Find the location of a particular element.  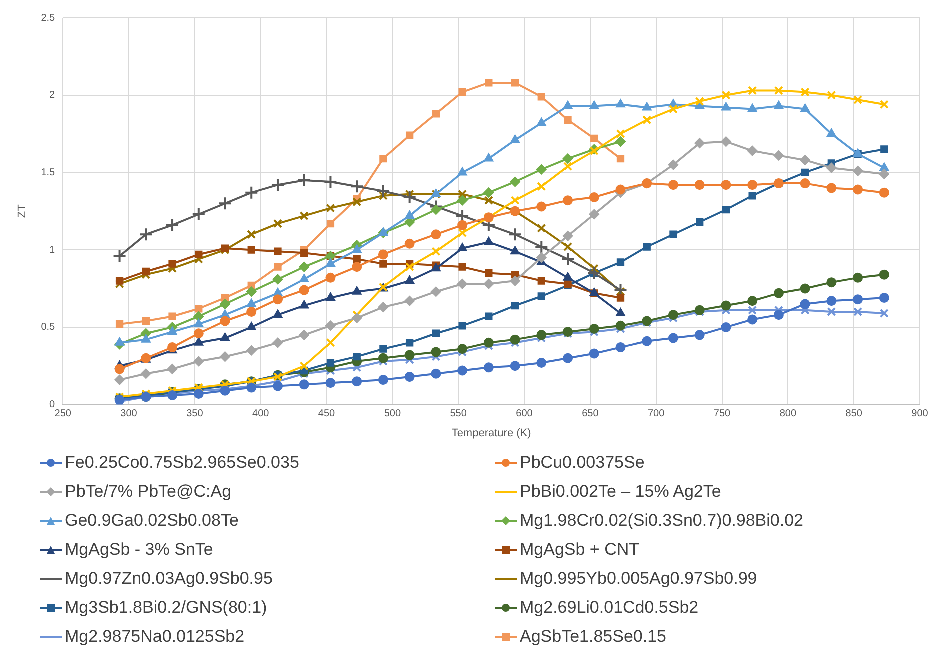

y-tick-label: 2.5 is located at coordinates (48, 18).